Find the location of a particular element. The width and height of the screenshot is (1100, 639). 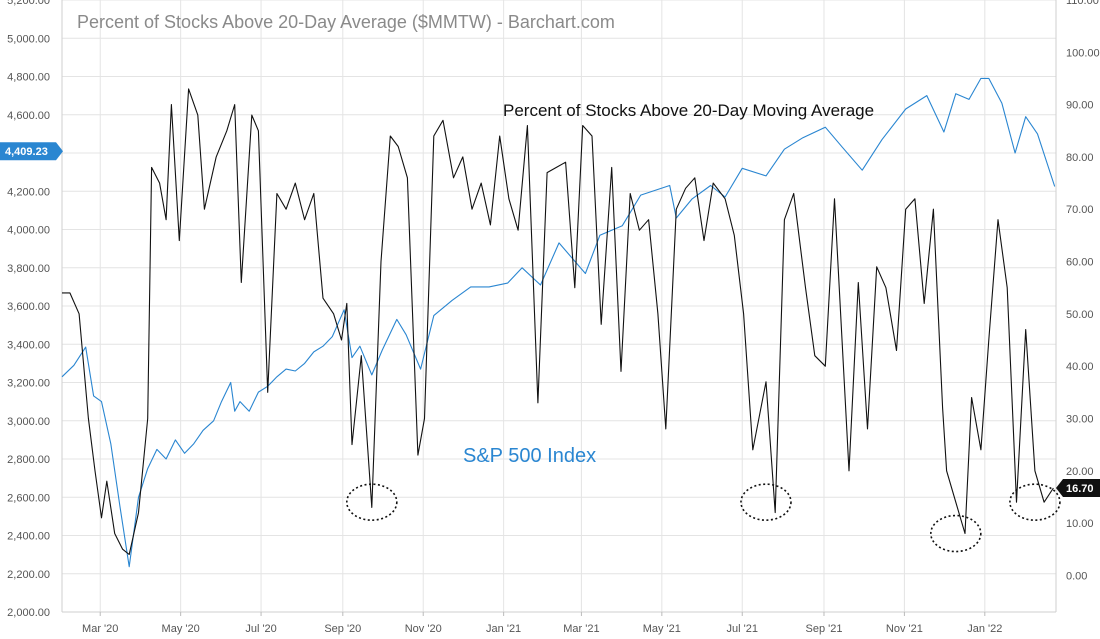

x-tick-label: Mar '21 is located at coordinates (581, 629).